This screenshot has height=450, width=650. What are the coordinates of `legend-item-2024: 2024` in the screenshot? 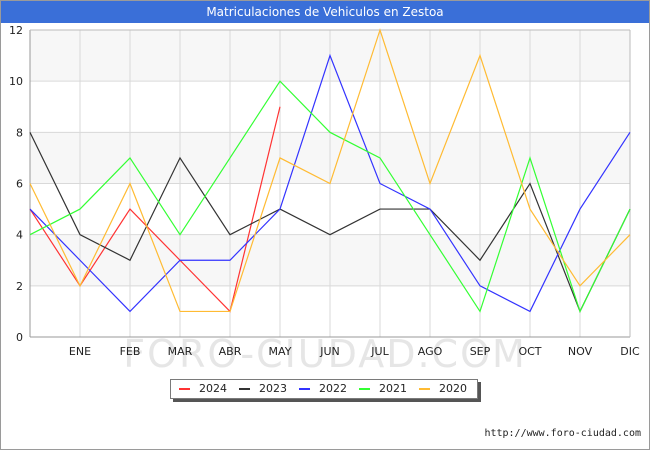 It's located at (203, 389).